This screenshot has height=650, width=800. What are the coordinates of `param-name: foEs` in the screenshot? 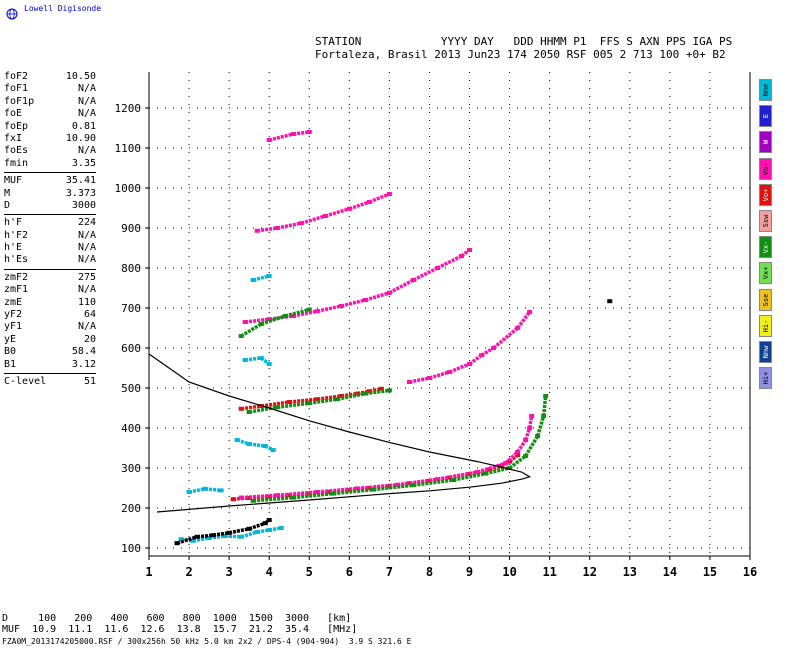 It's located at (16, 151).